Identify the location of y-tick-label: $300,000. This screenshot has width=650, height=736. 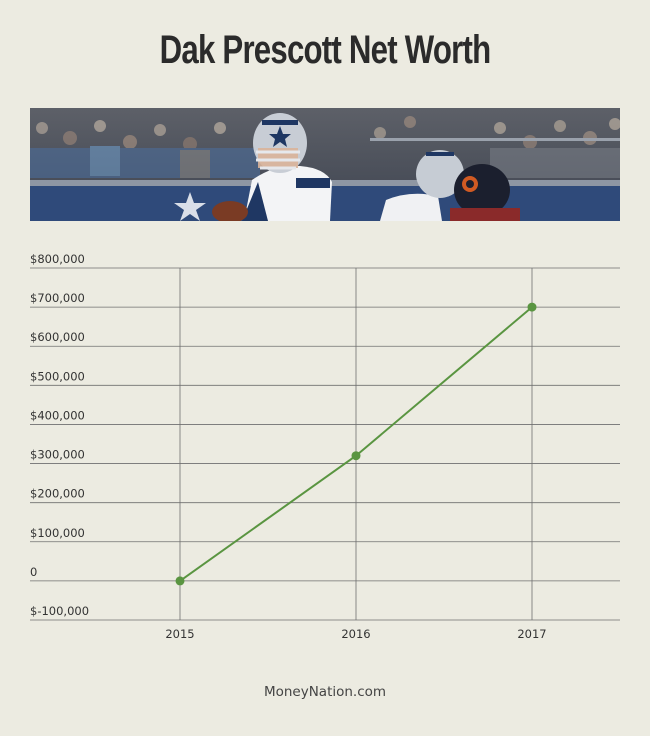
(57, 455).